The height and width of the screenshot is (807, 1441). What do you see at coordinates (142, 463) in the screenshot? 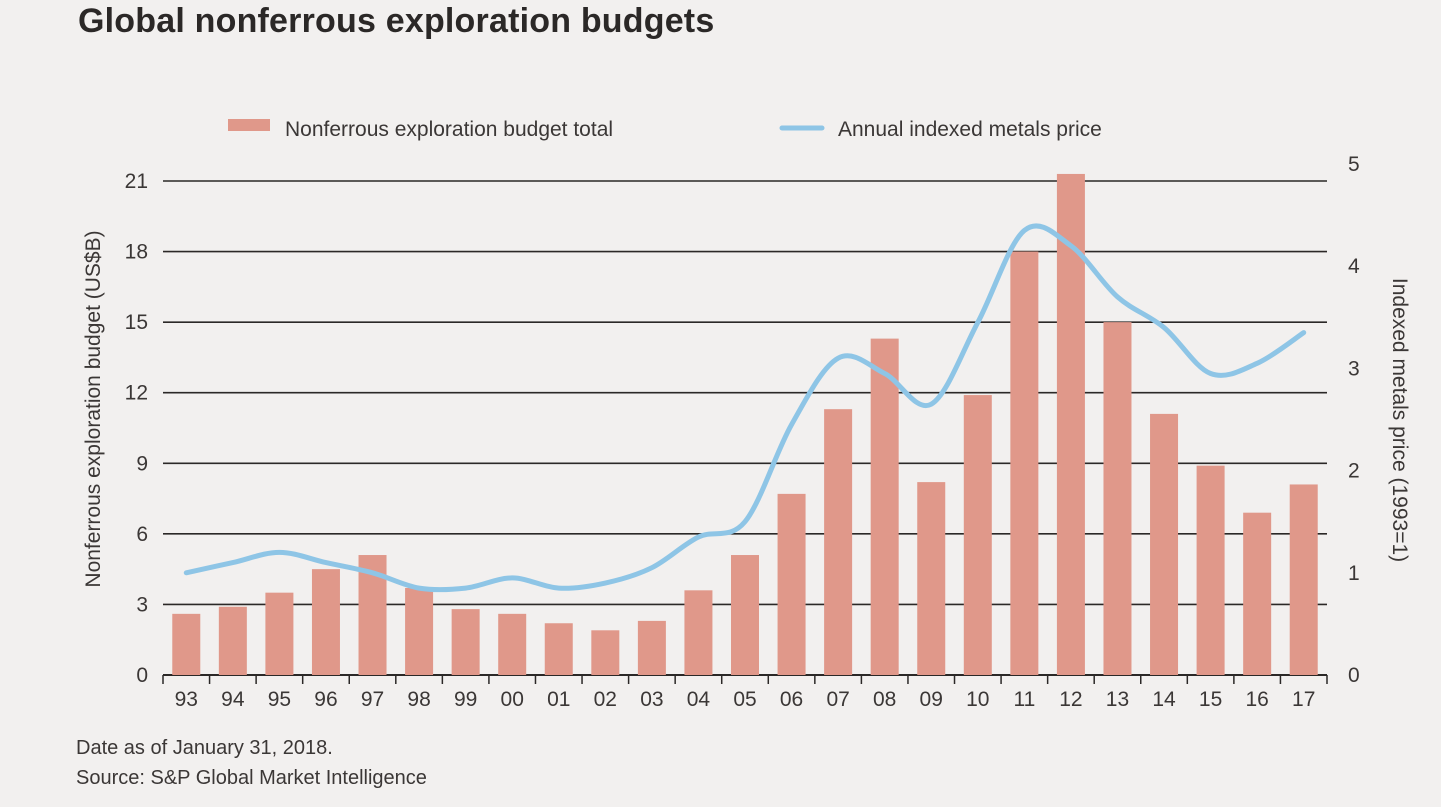
I see `left-tick-label: 9` at bounding box center [142, 463].